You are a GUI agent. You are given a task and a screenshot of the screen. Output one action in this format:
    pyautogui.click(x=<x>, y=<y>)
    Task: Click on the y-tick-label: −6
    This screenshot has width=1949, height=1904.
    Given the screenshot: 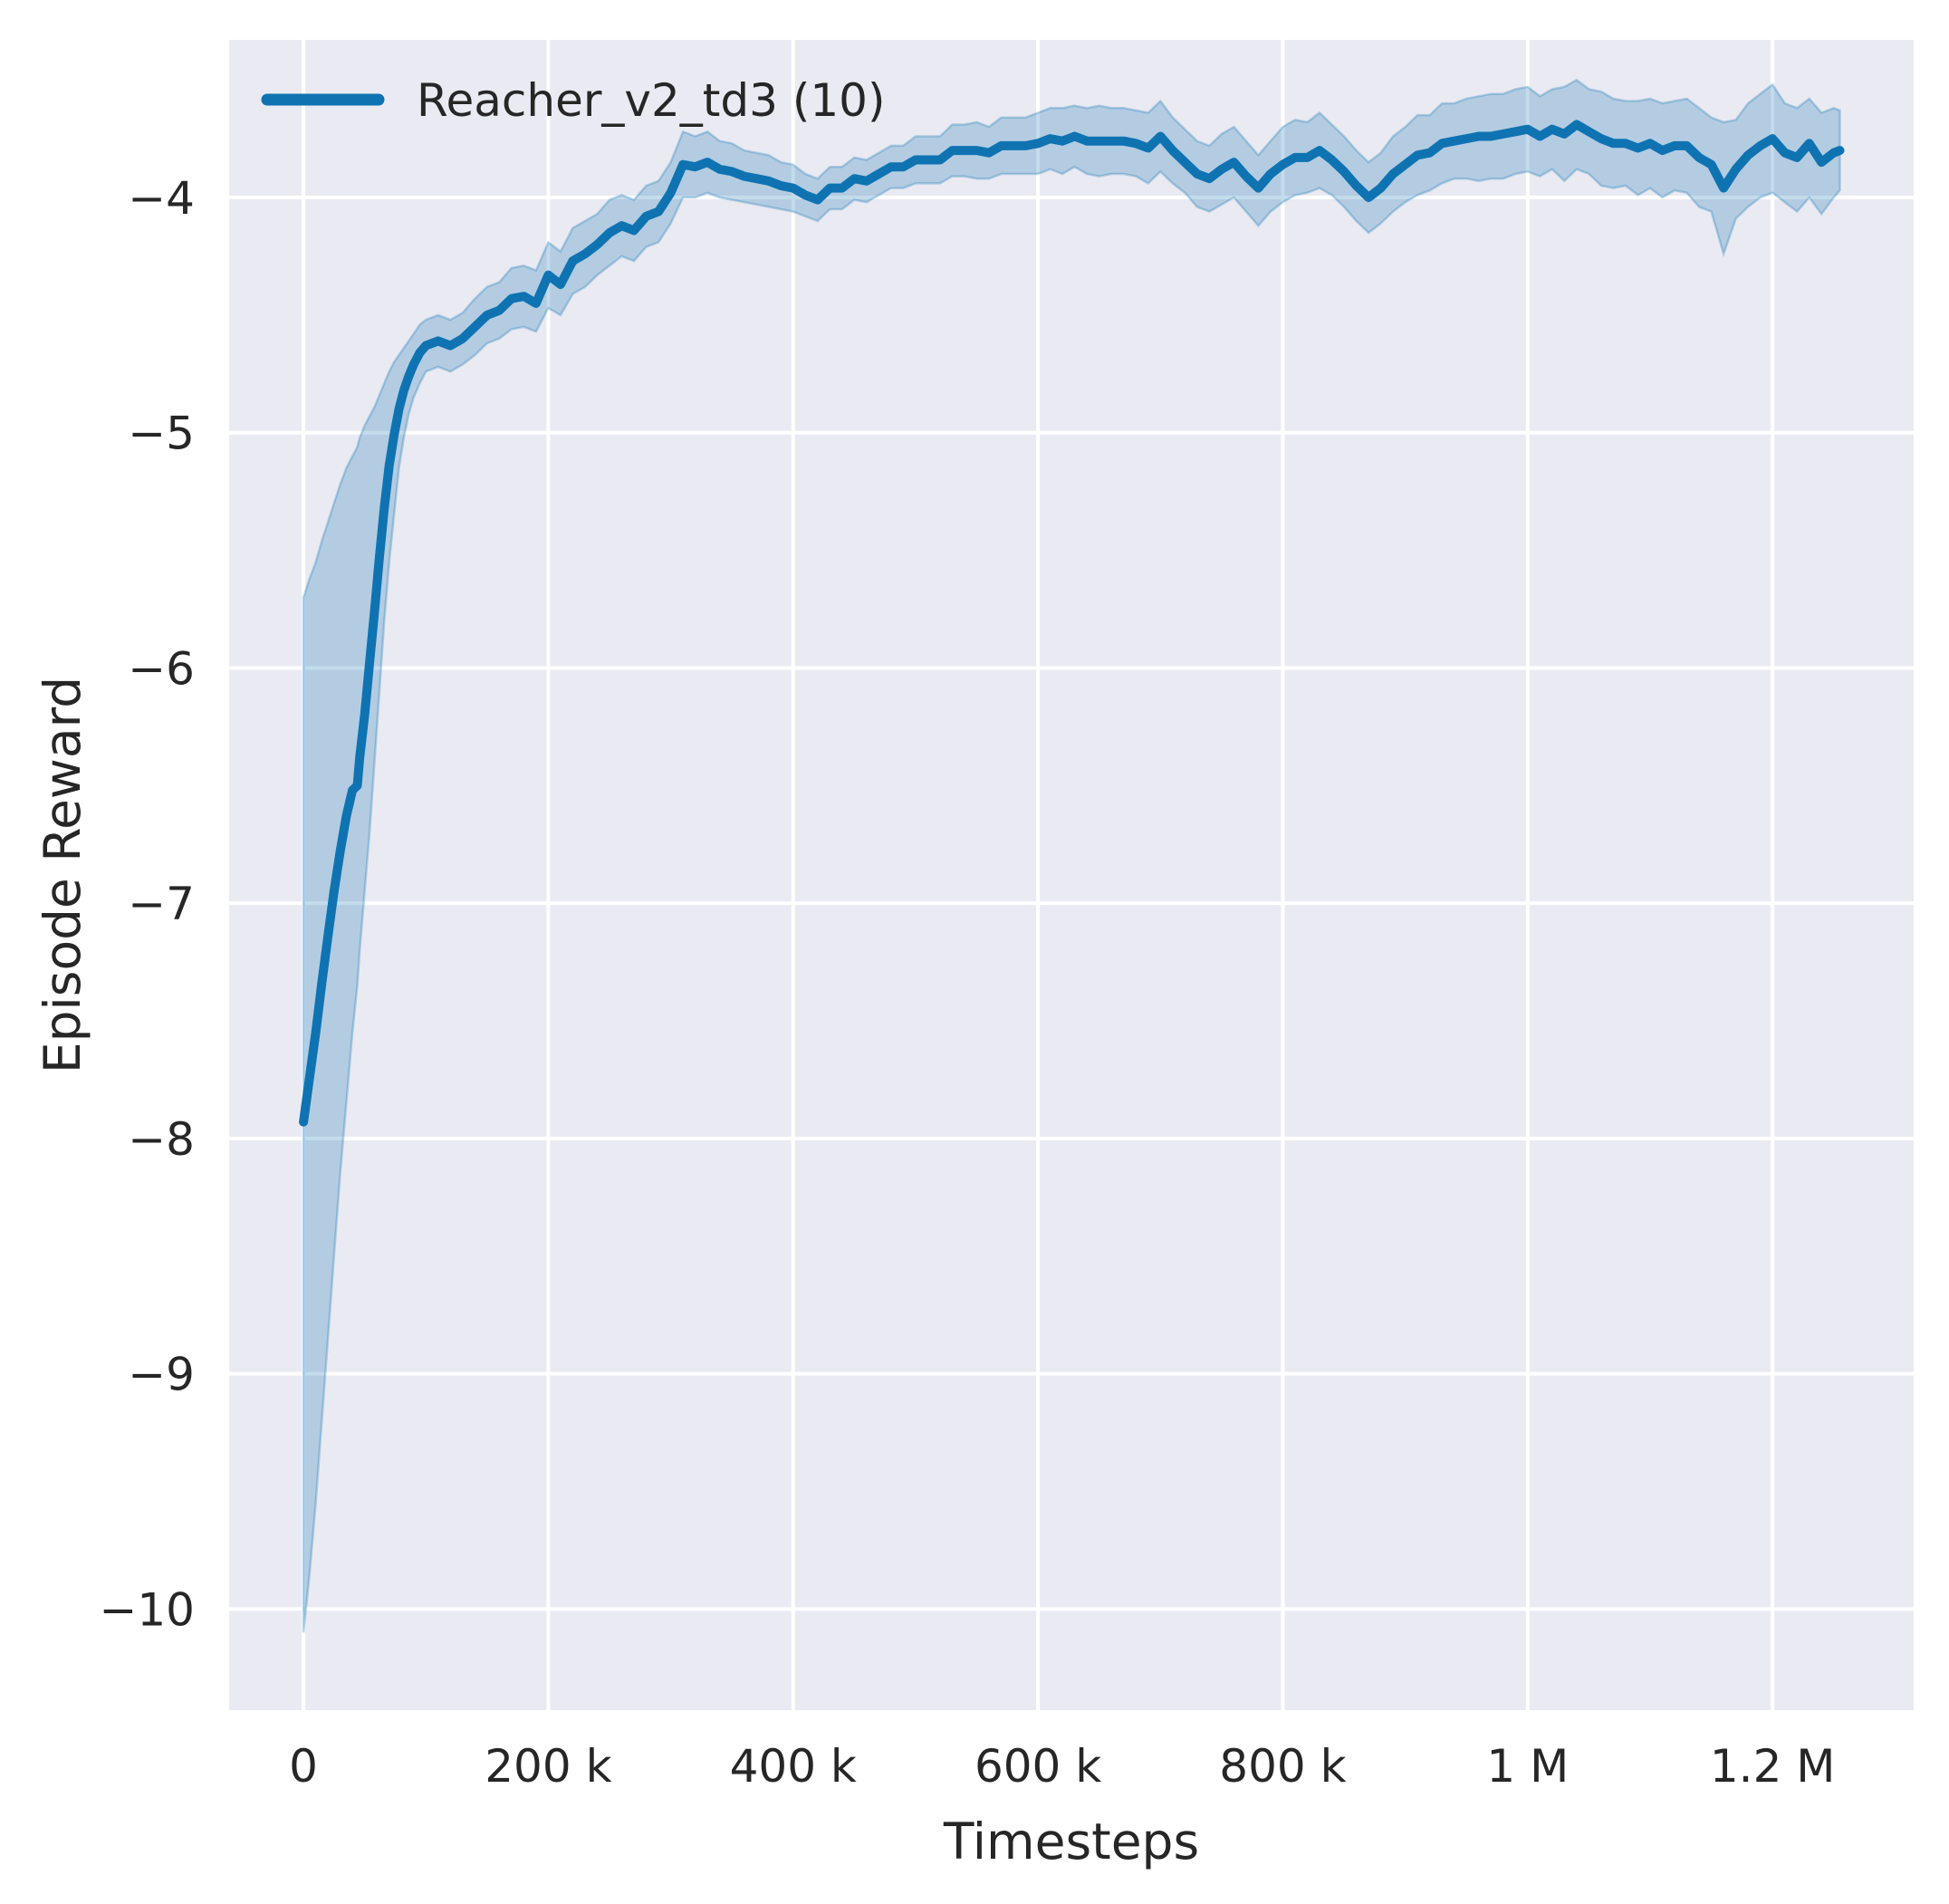 What is the action you would take?
    pyautogui.click(x=161, y=669)
    